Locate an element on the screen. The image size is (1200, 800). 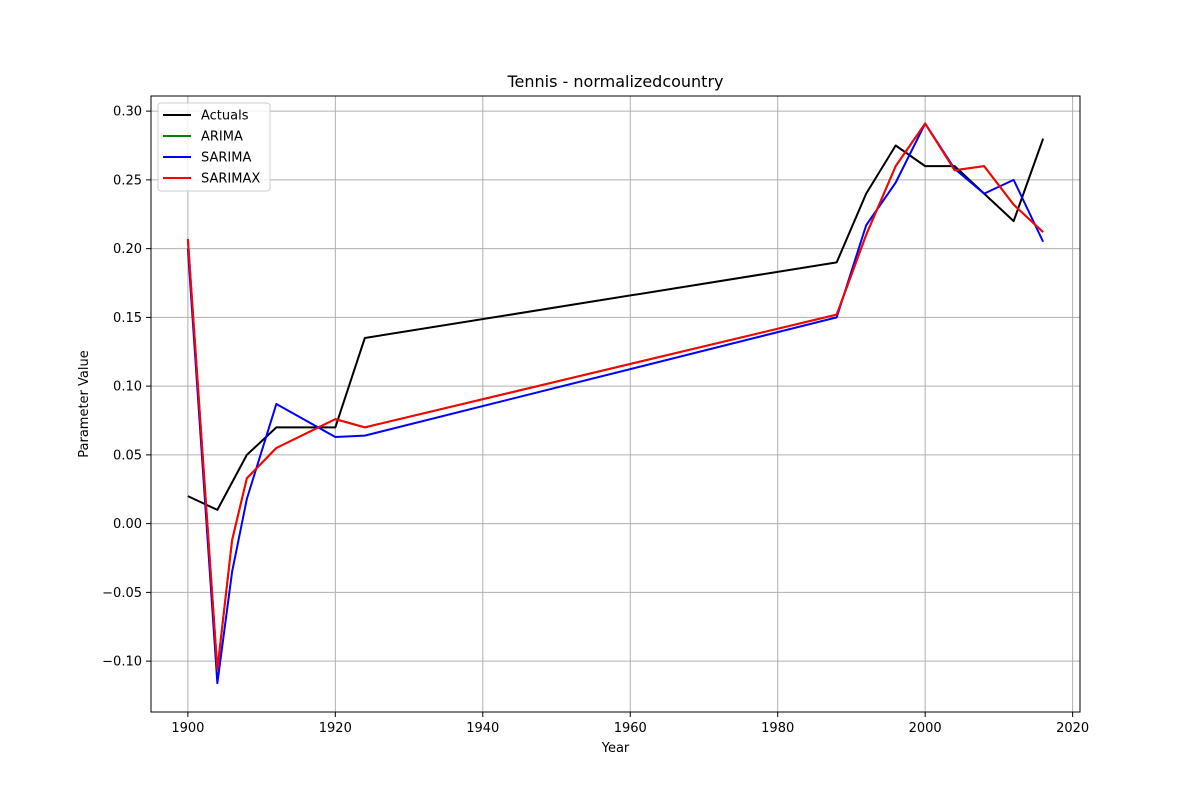
y-tick-label: −0.05 is located at coordinates (122, 593).